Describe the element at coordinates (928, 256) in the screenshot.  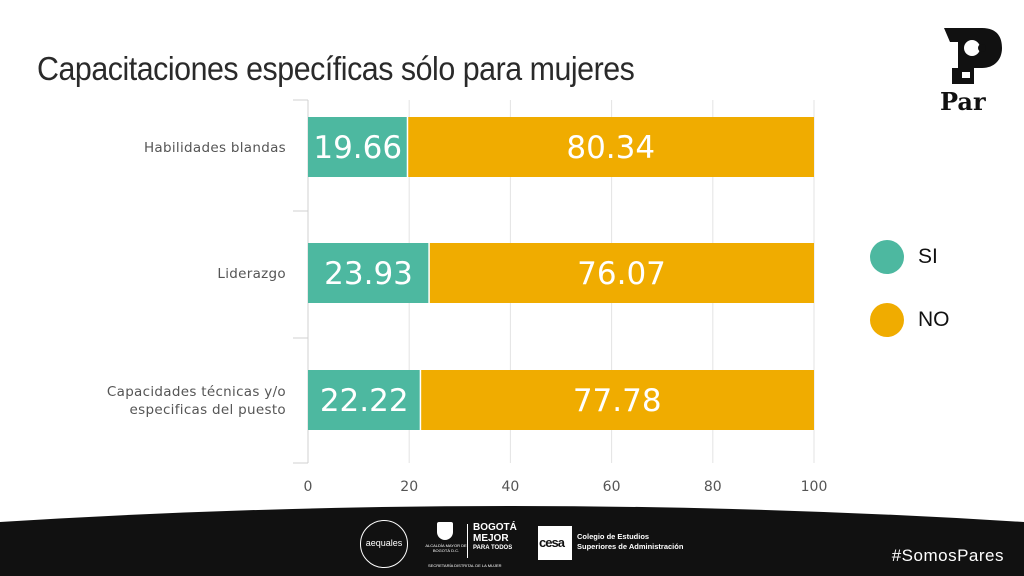
I see `legend-label-si: SI` at that location.